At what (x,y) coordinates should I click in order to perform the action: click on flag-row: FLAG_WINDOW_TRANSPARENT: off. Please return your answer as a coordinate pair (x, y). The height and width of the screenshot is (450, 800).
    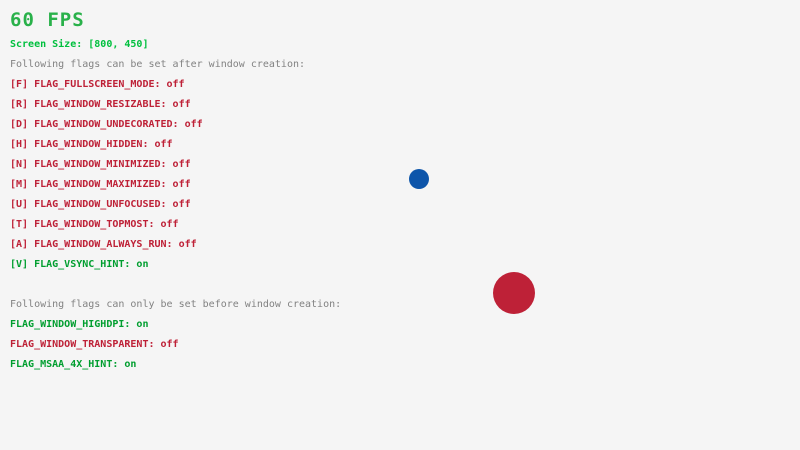
    Looking at the image, I should click on (175, 349).